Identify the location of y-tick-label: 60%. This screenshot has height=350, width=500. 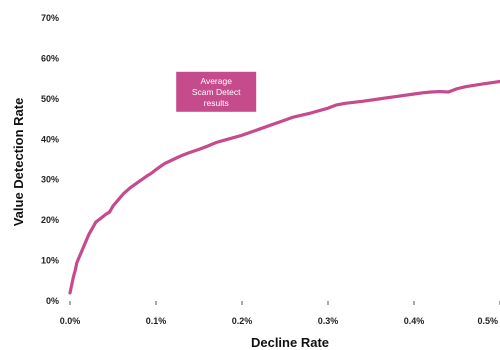
(50, 58).